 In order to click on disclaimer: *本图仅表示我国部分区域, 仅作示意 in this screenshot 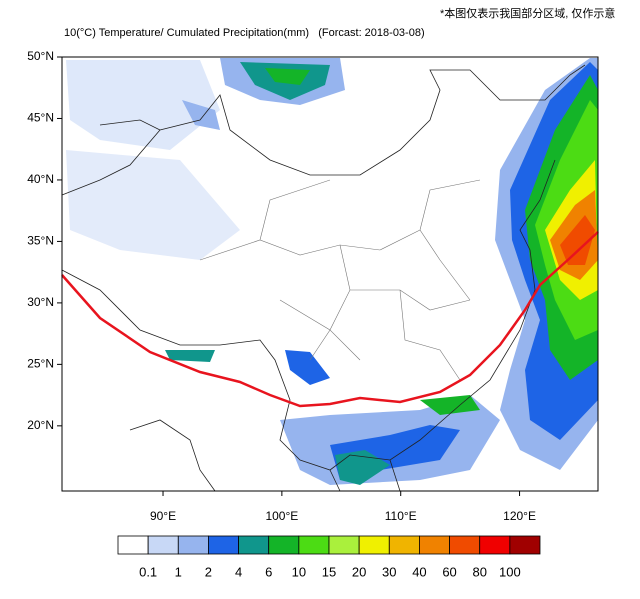, I will do `click(527, 13)`.